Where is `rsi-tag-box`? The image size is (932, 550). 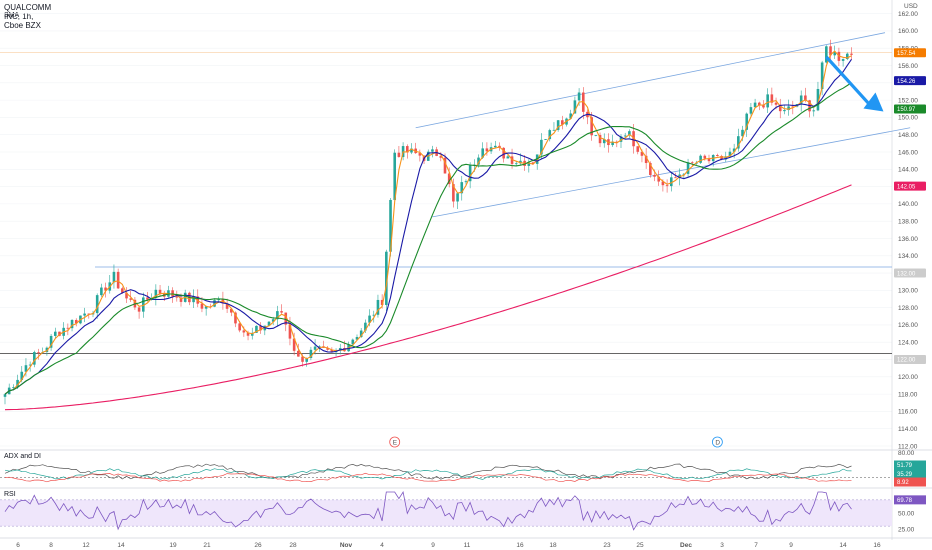
rsi-tag-box is located at coordinates (910, 500).